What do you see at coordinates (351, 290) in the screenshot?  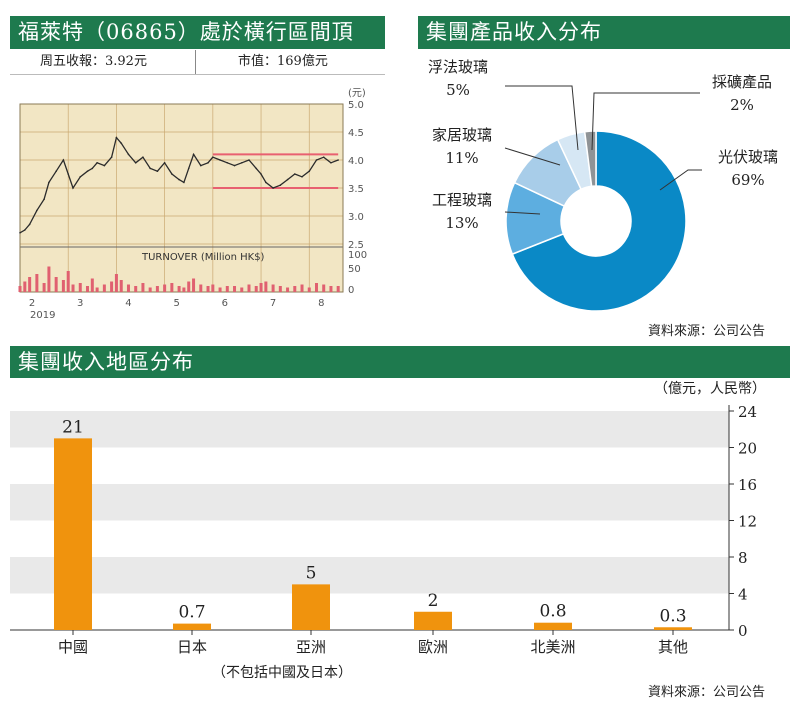 I see `turnover-tick: 0` at bounding box center [351, 290].